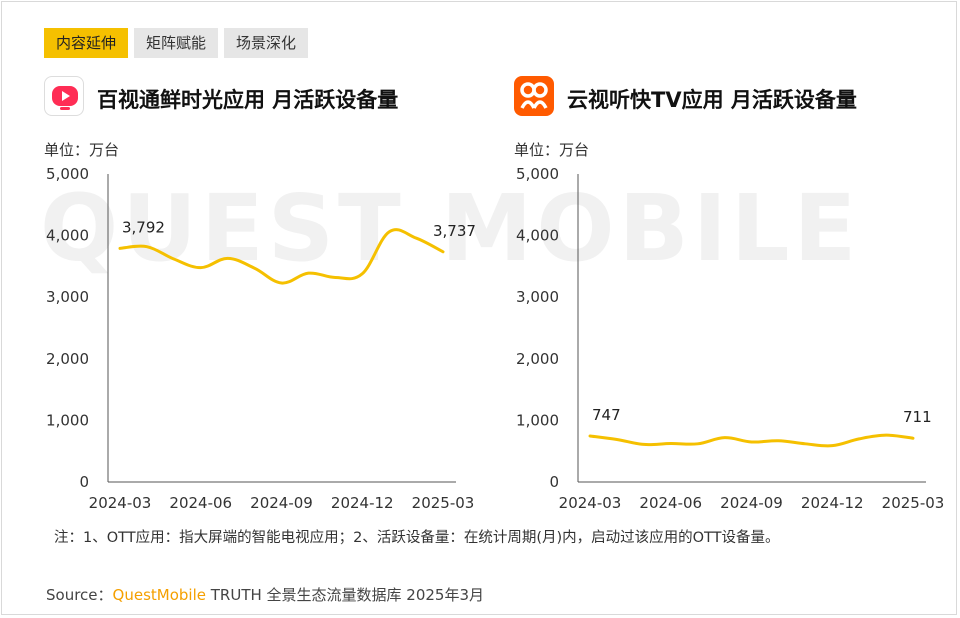  I want to click on watermark: QUEST MOBILE, so click(450, 228).